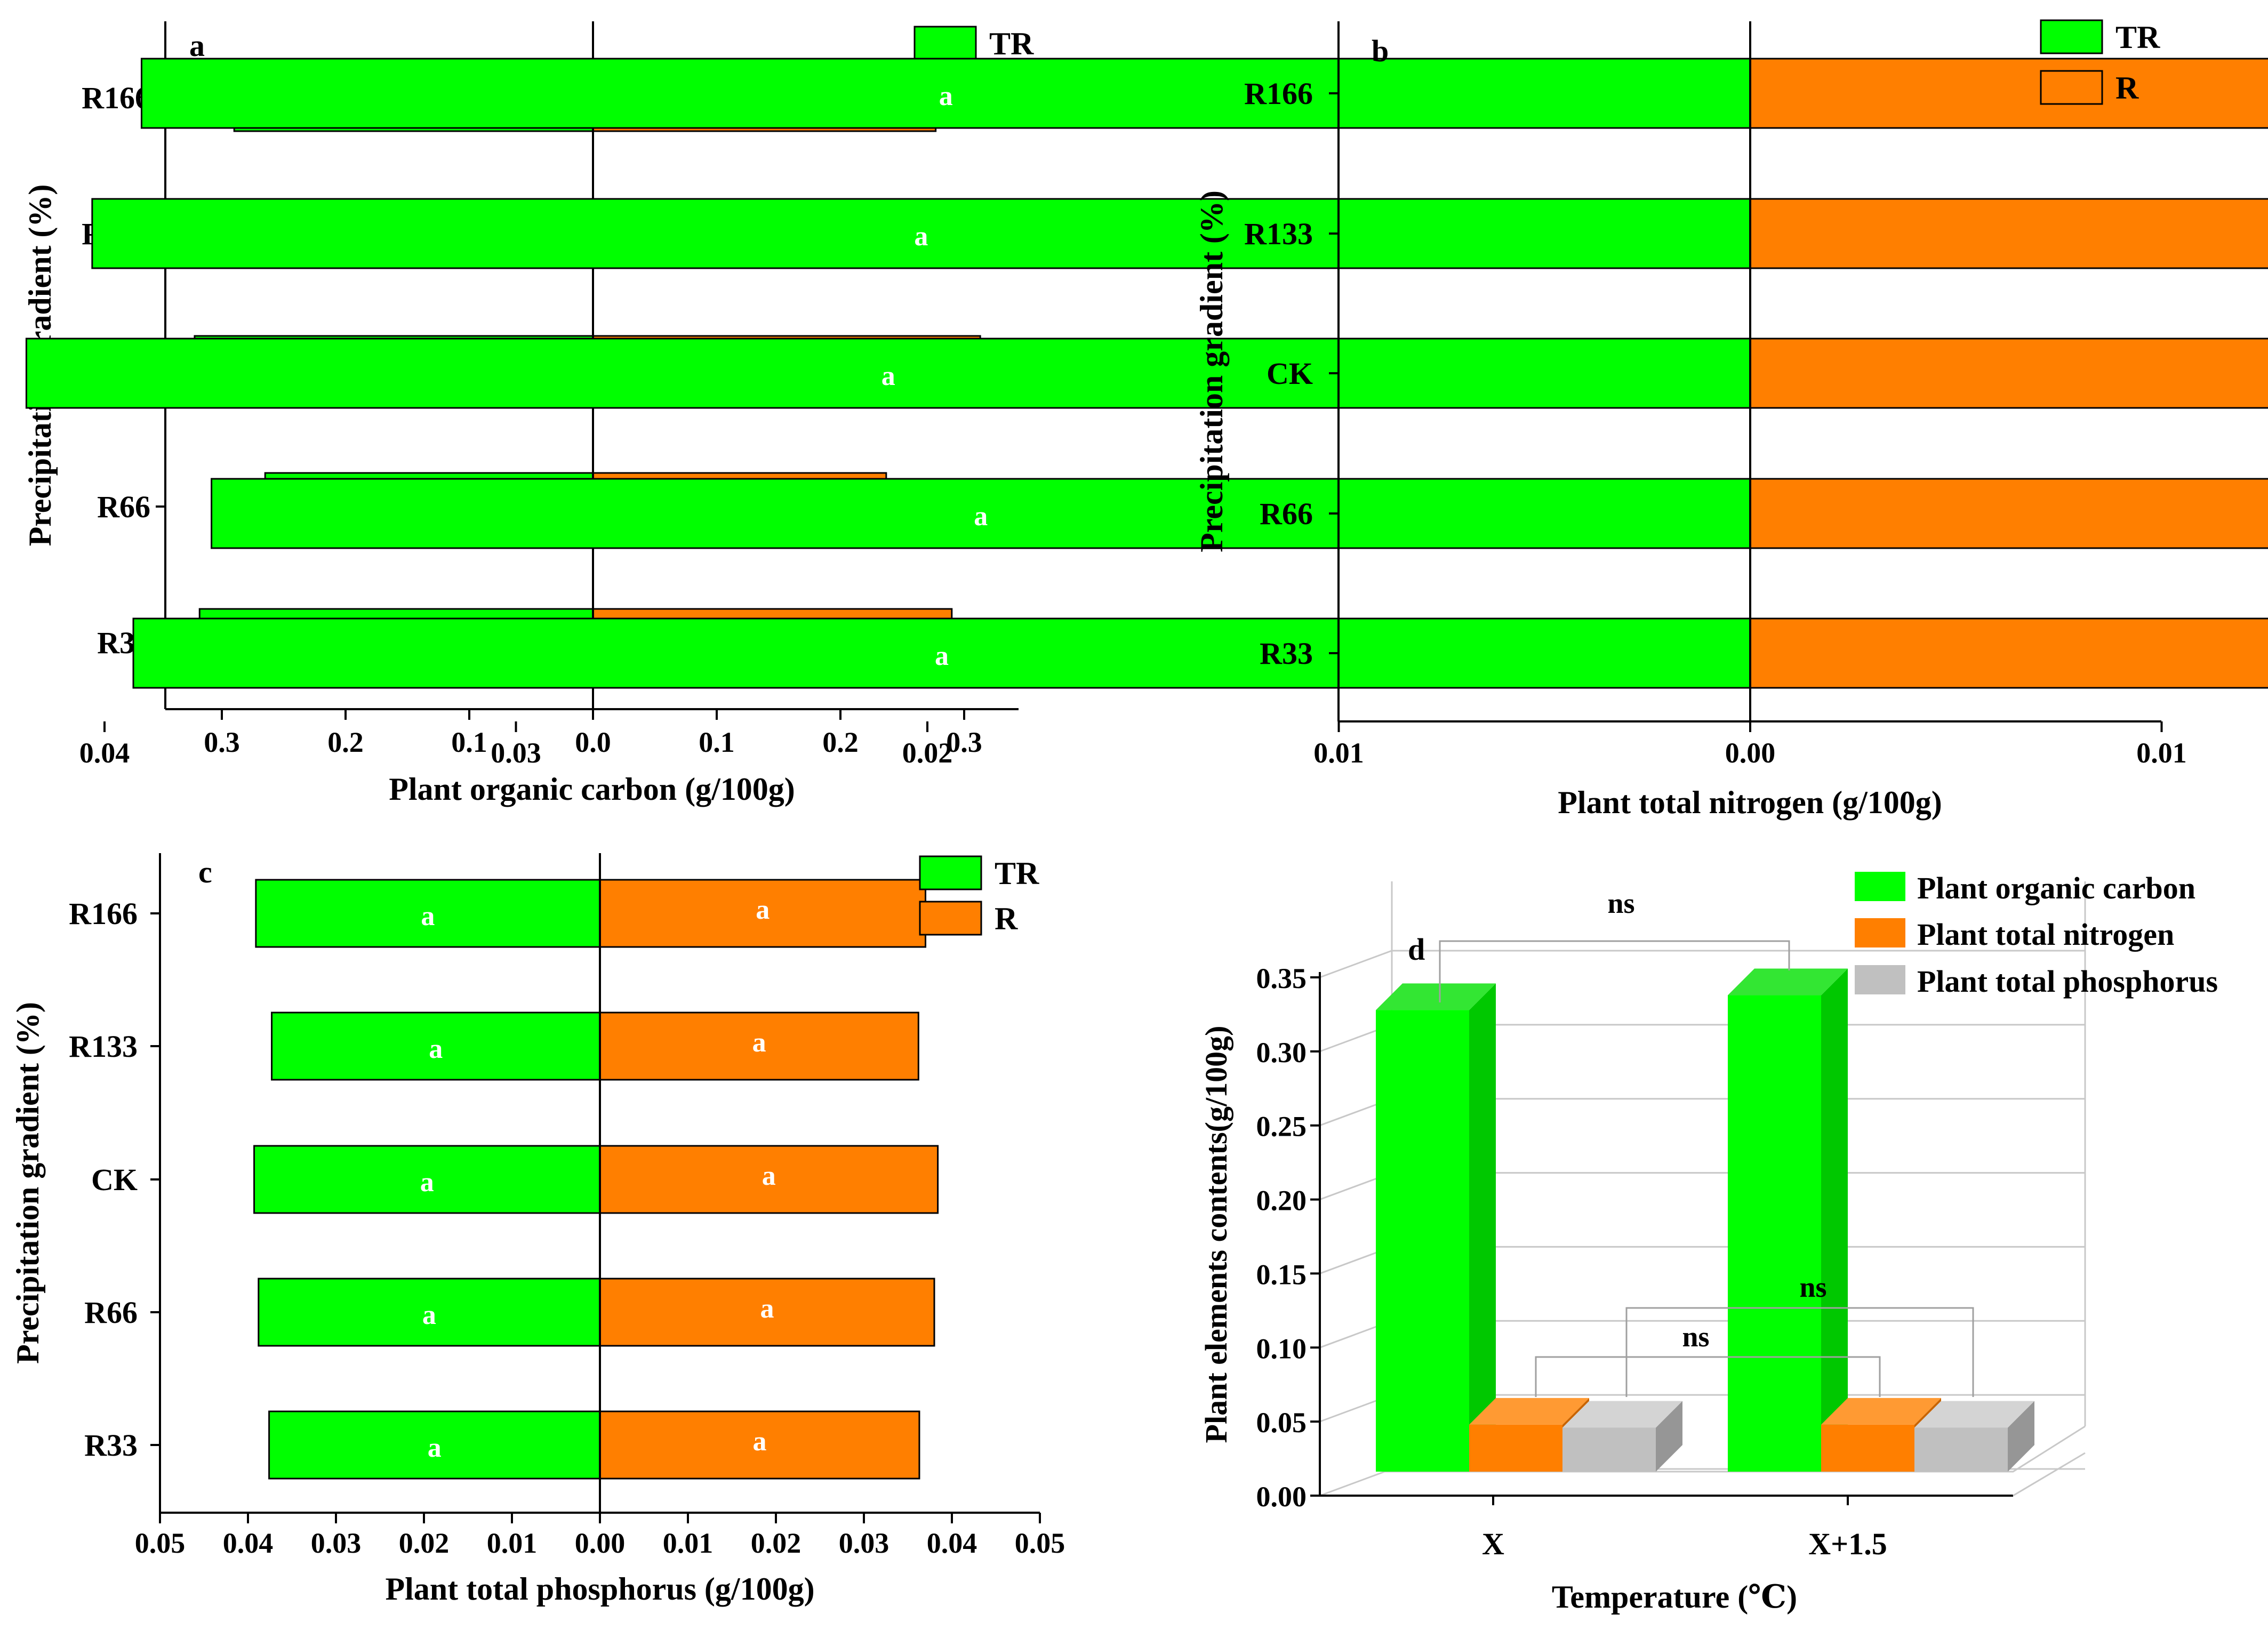  I want to click on x-axis-title: Temperature (℃), so click(1674, 1597).